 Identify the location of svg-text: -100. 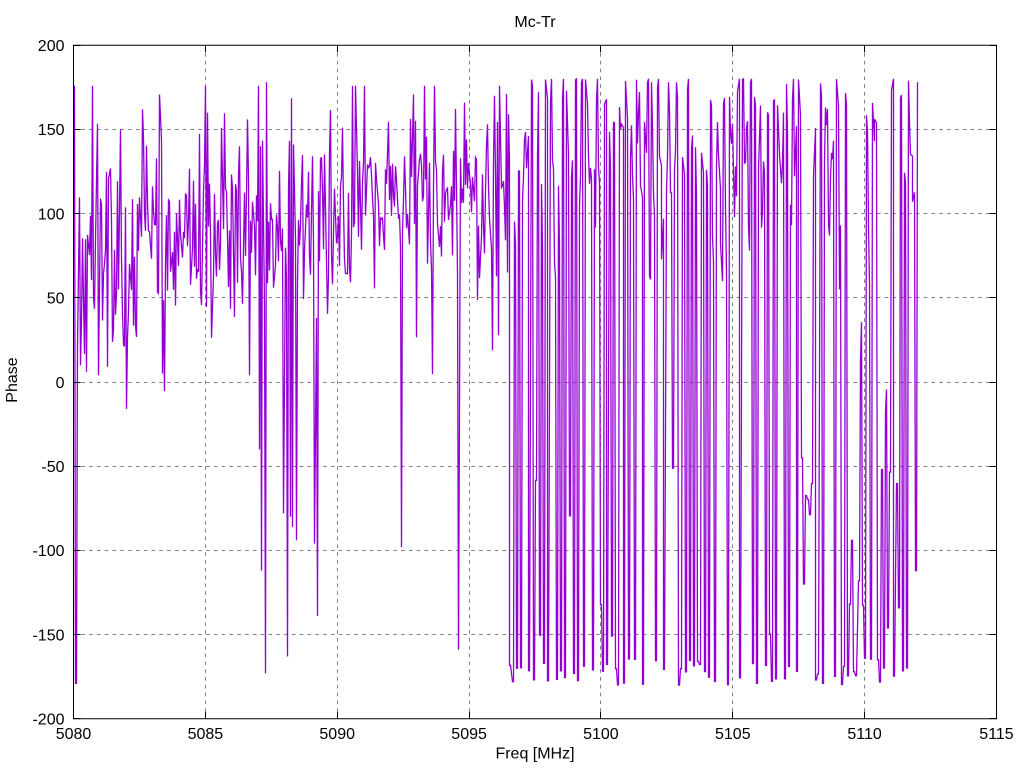
(48, 551).